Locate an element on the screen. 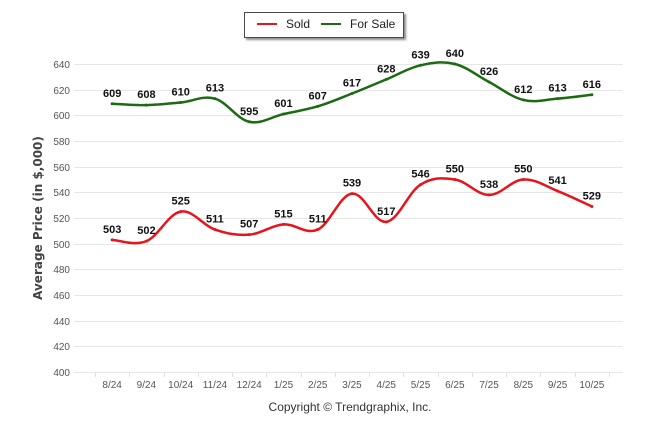  data-label-for-sale: 616 is located at coordinates (592, 85).